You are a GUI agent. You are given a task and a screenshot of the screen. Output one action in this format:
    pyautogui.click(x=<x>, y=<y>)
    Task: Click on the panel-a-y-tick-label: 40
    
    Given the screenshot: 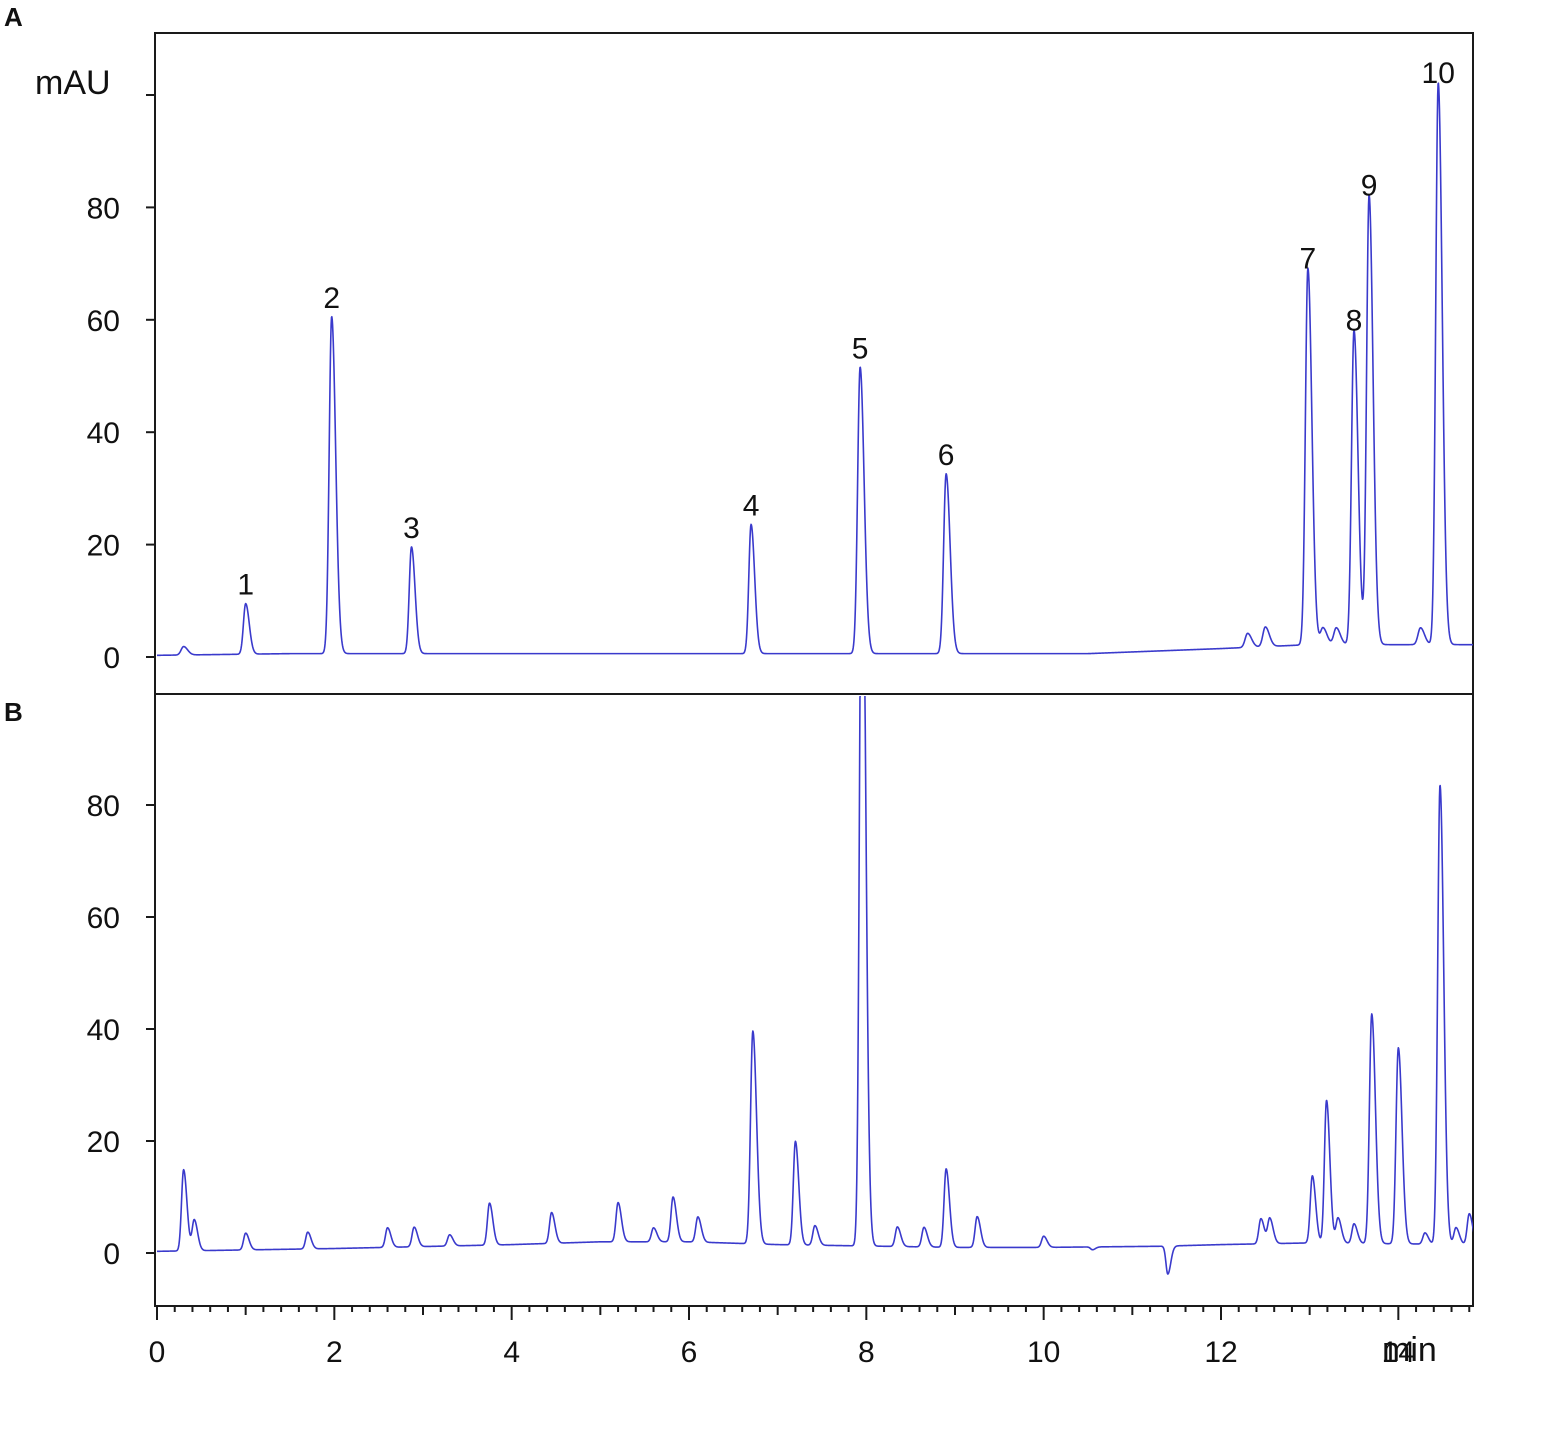 What is the action you would take?
    pyautogui.click(x=103, y=433)
    